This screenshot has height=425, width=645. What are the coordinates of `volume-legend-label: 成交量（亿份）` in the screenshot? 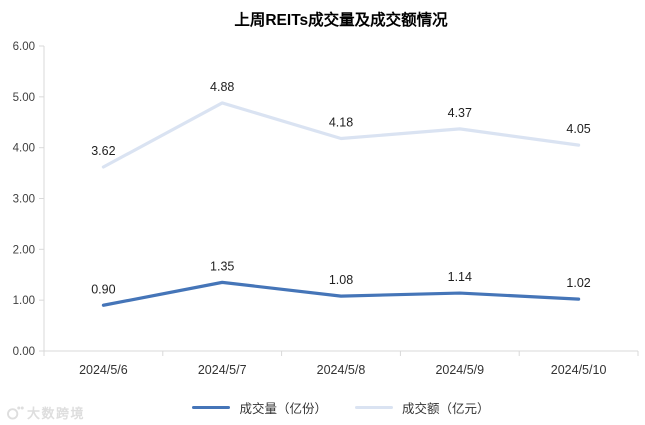 It's located at (283, 409).